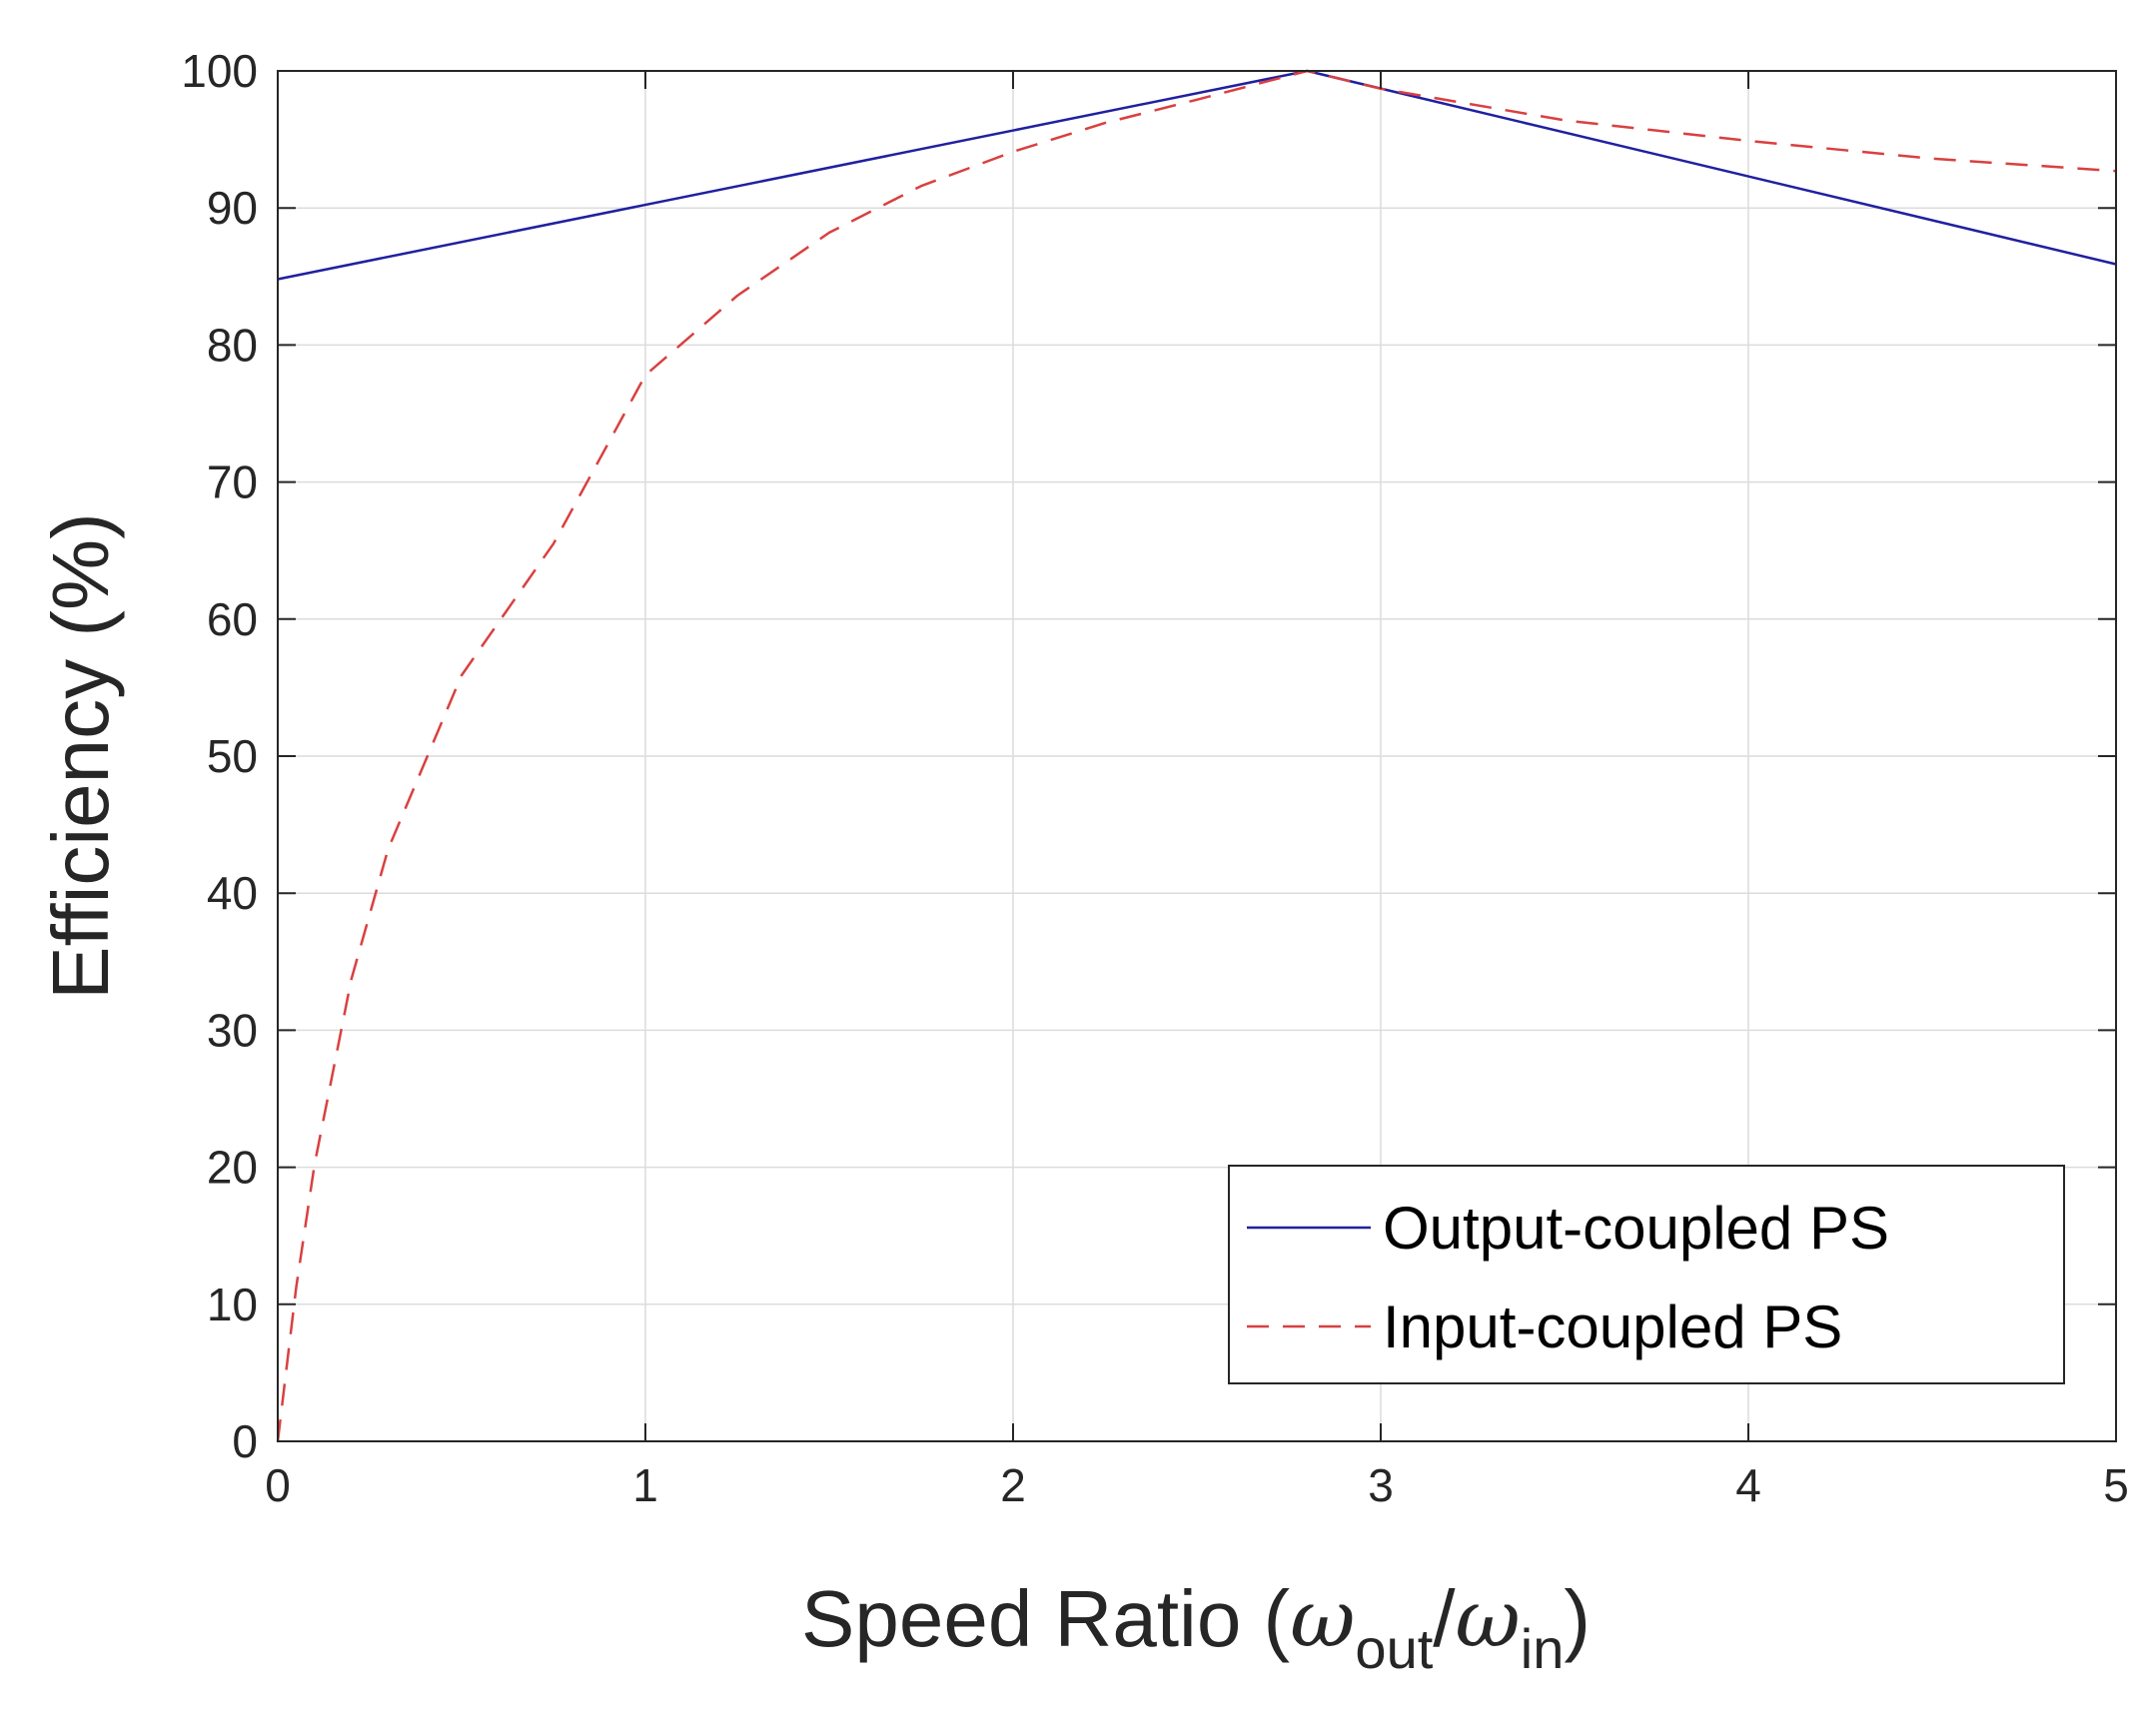 This screenshot has width=2150, height=1736. I want to click on x-axis-title-main: Speed Ratio (, so click(1046, 1618).